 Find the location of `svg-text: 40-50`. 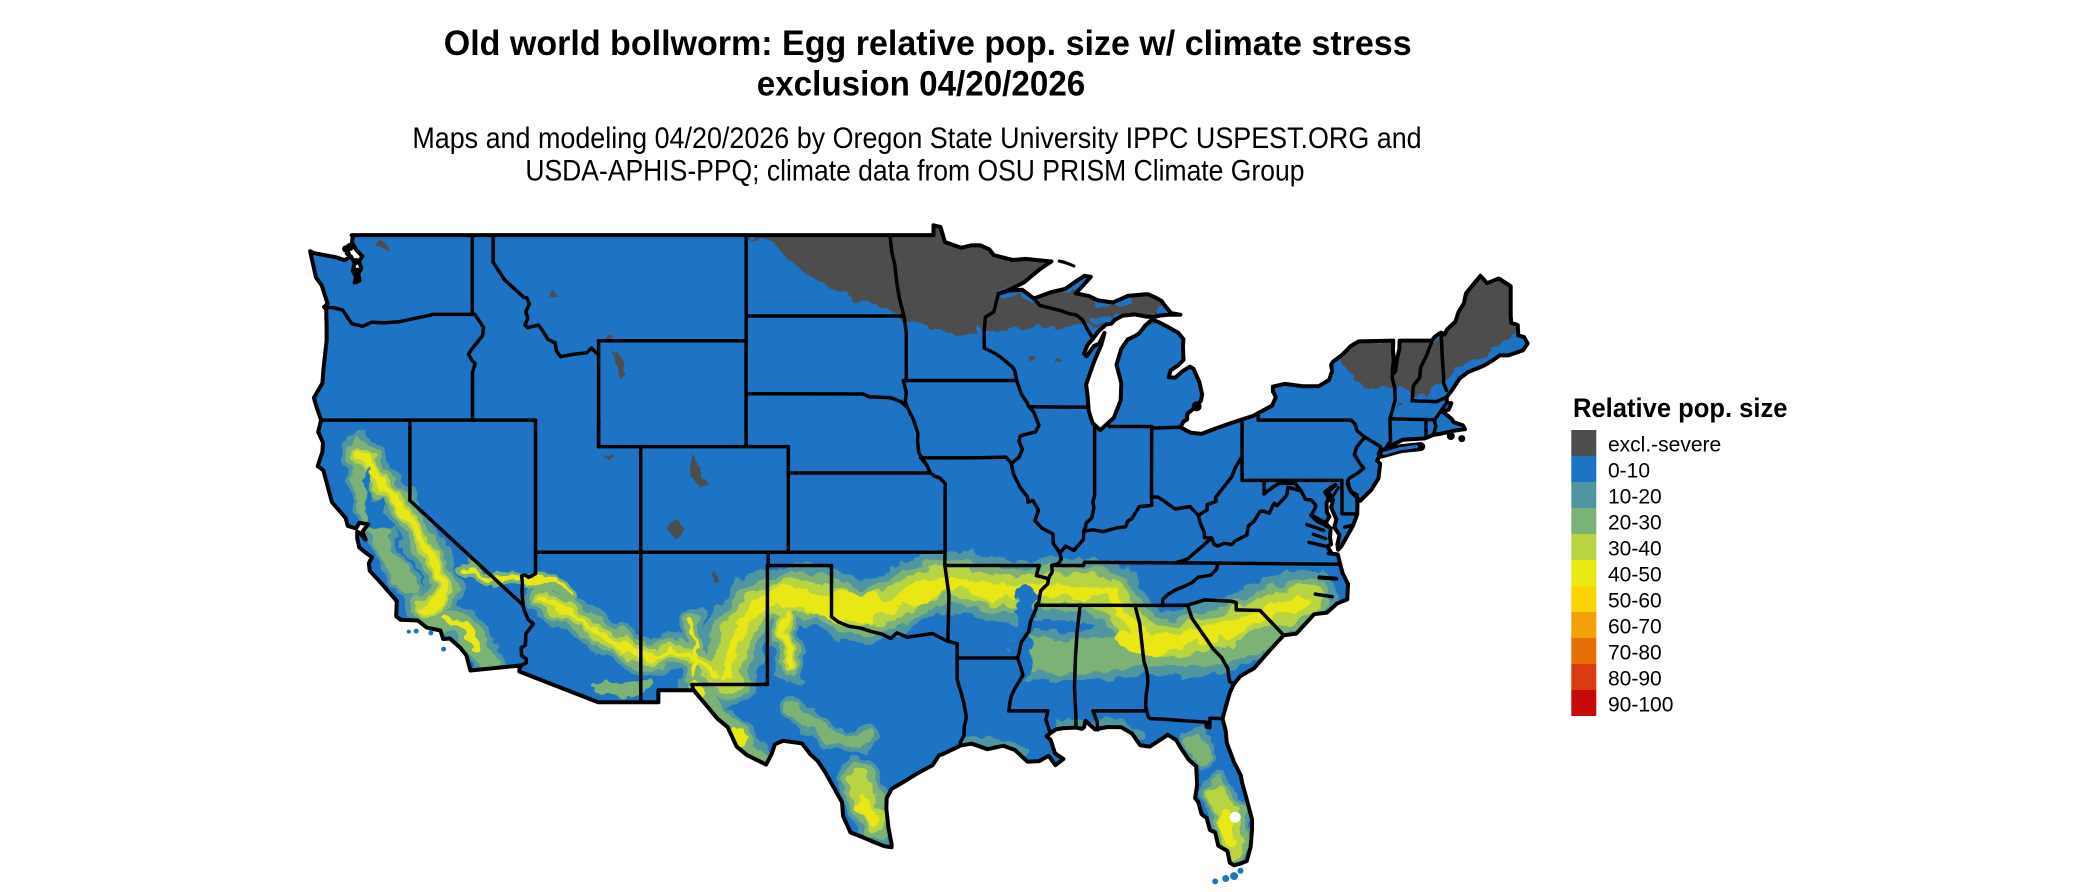

svg-text: 40-50 is located at coordinates (1635, 575).